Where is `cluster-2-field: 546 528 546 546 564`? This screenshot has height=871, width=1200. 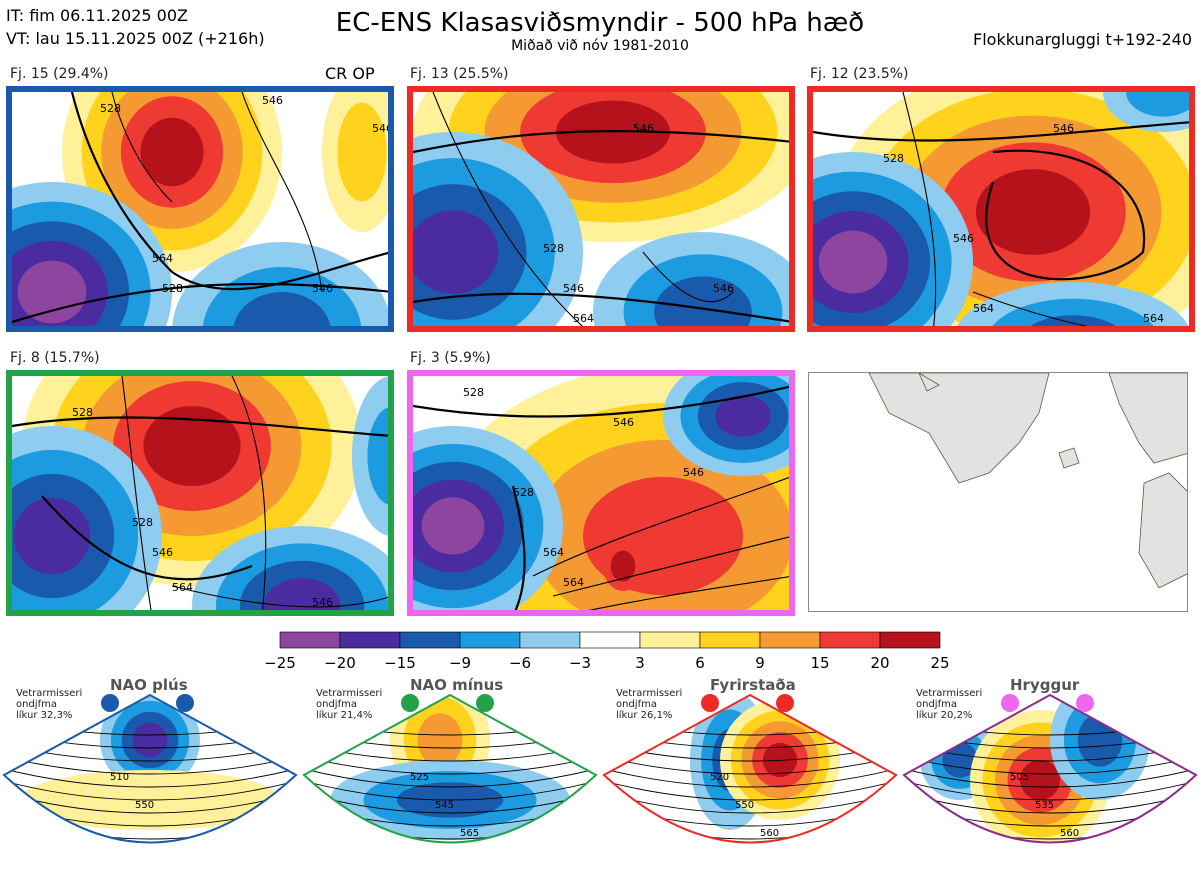
cluster-2-field: 546 528 546 546 564 is located at coordinates (601, 209).